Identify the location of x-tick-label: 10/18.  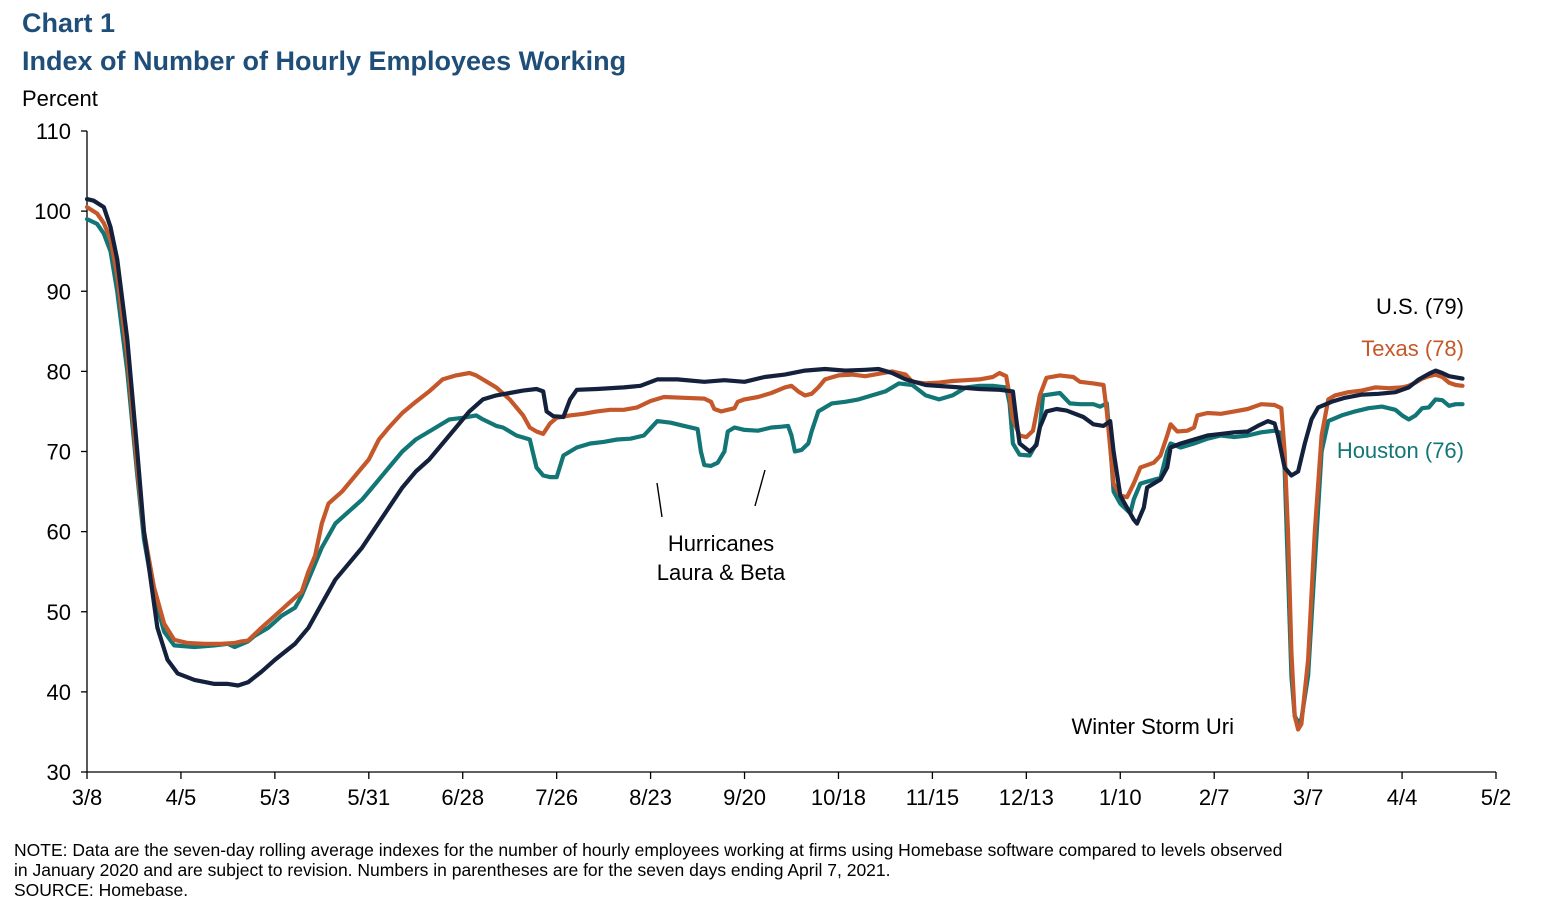
(838, 797).